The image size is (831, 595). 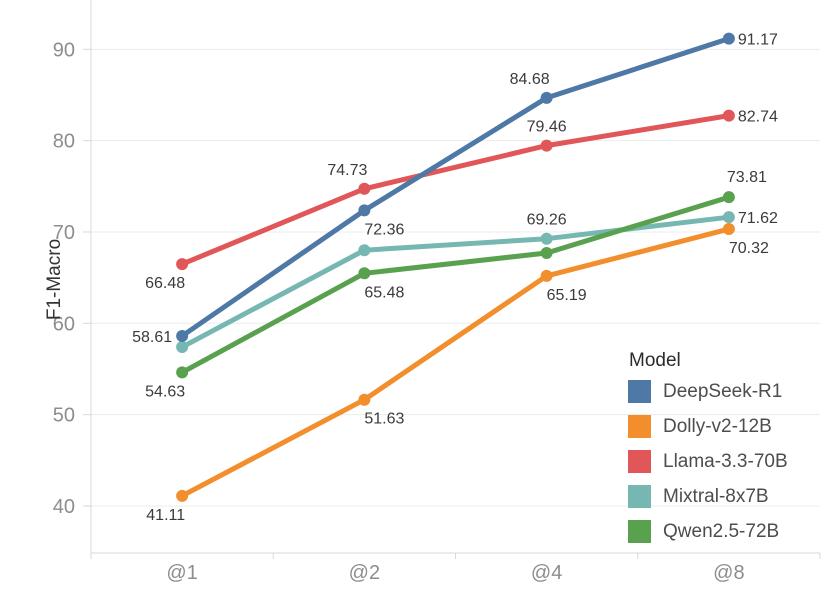 I want to click on y-tick-label: 60, so click(x=64, y=324).